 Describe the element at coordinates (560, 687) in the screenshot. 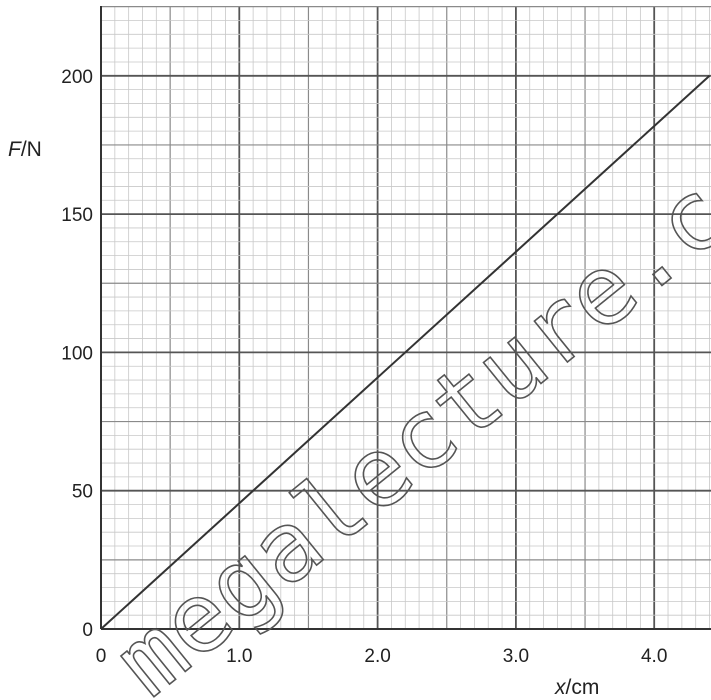

I see `x-axis-label-var: x` at that location.